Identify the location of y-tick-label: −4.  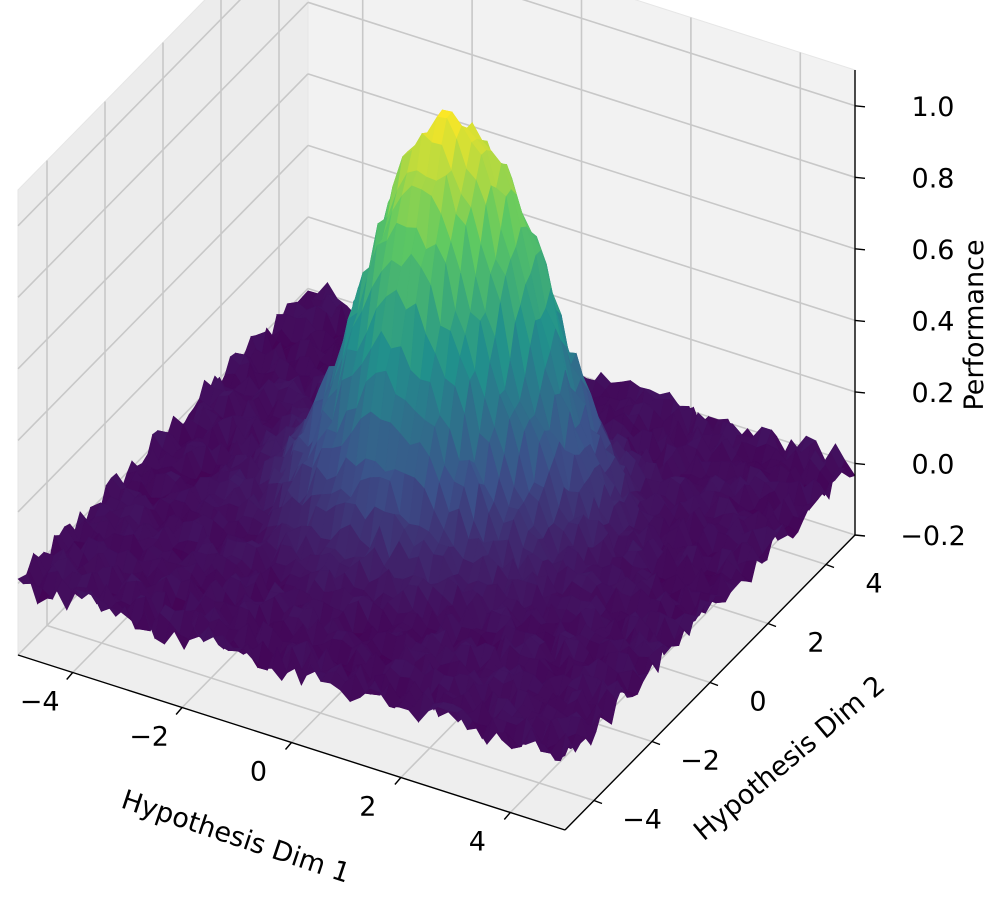
(642, 820).